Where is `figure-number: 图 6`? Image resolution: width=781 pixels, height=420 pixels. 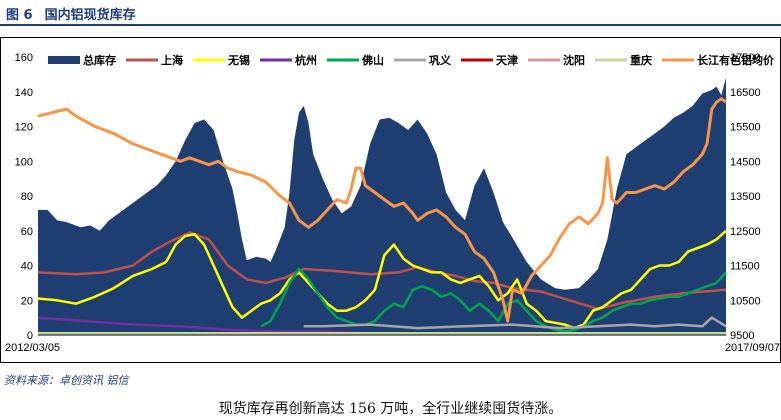 figure-number: 图 6 is located at coordinates (19, 15).